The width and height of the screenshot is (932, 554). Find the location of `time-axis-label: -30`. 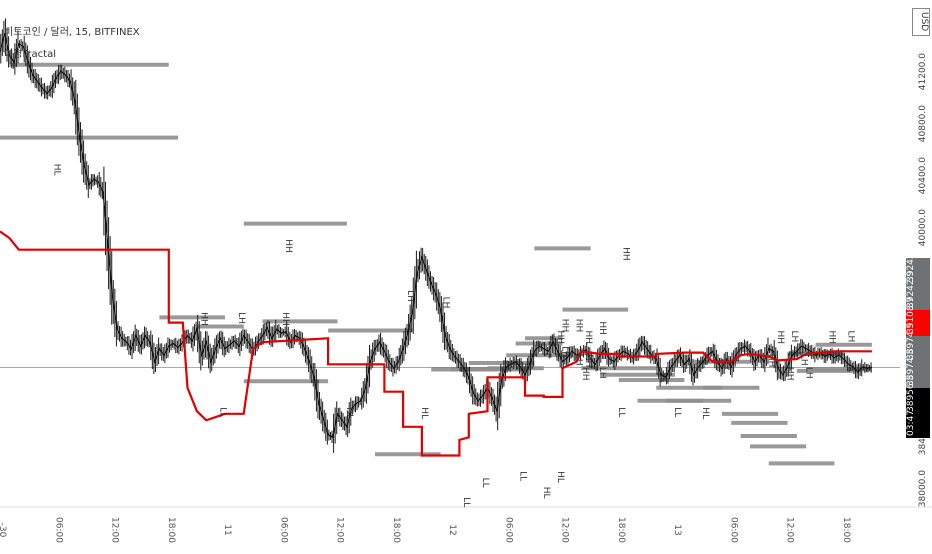

time-axis-label: -30 is located at coordinates (3, 530).